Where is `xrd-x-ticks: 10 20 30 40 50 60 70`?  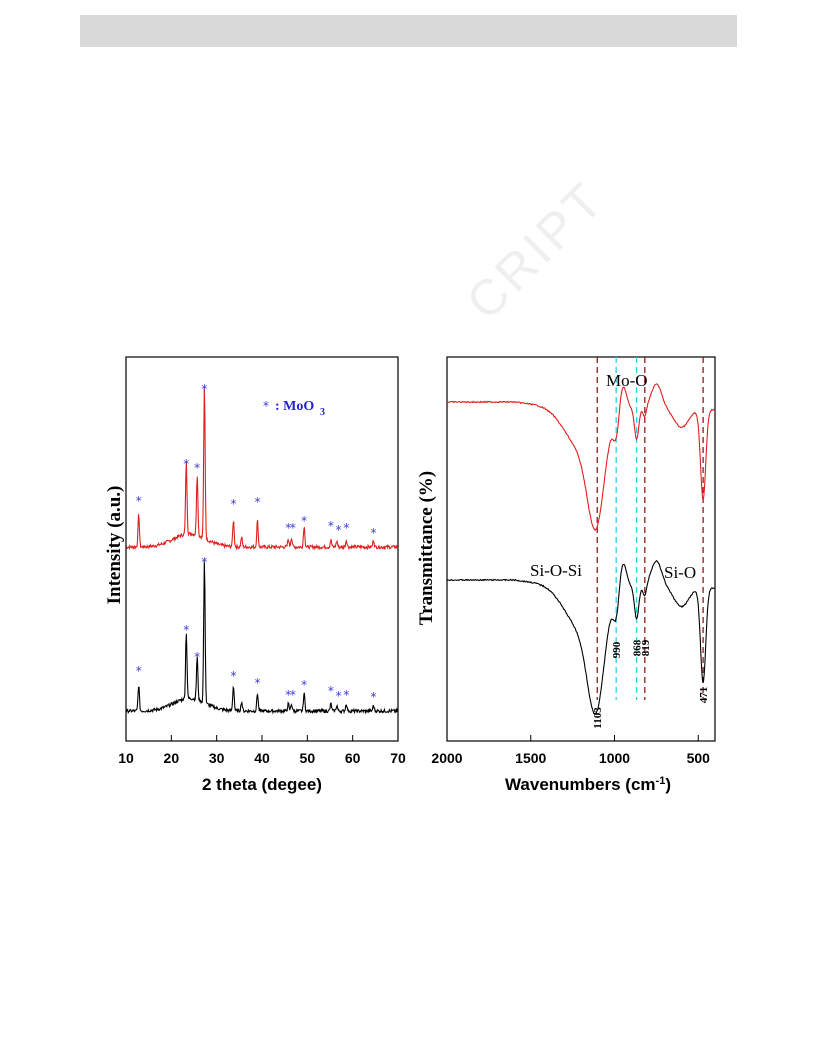 xrd-x-ticks: 10 20 30 40 50 60 70 is located at coordinates (262, 750).